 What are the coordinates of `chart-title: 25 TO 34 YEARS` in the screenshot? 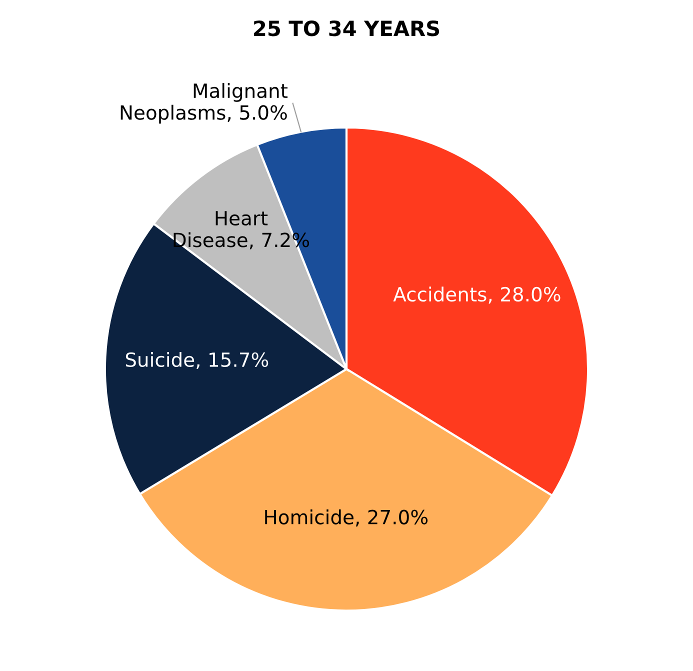 It's located at (347, 28).